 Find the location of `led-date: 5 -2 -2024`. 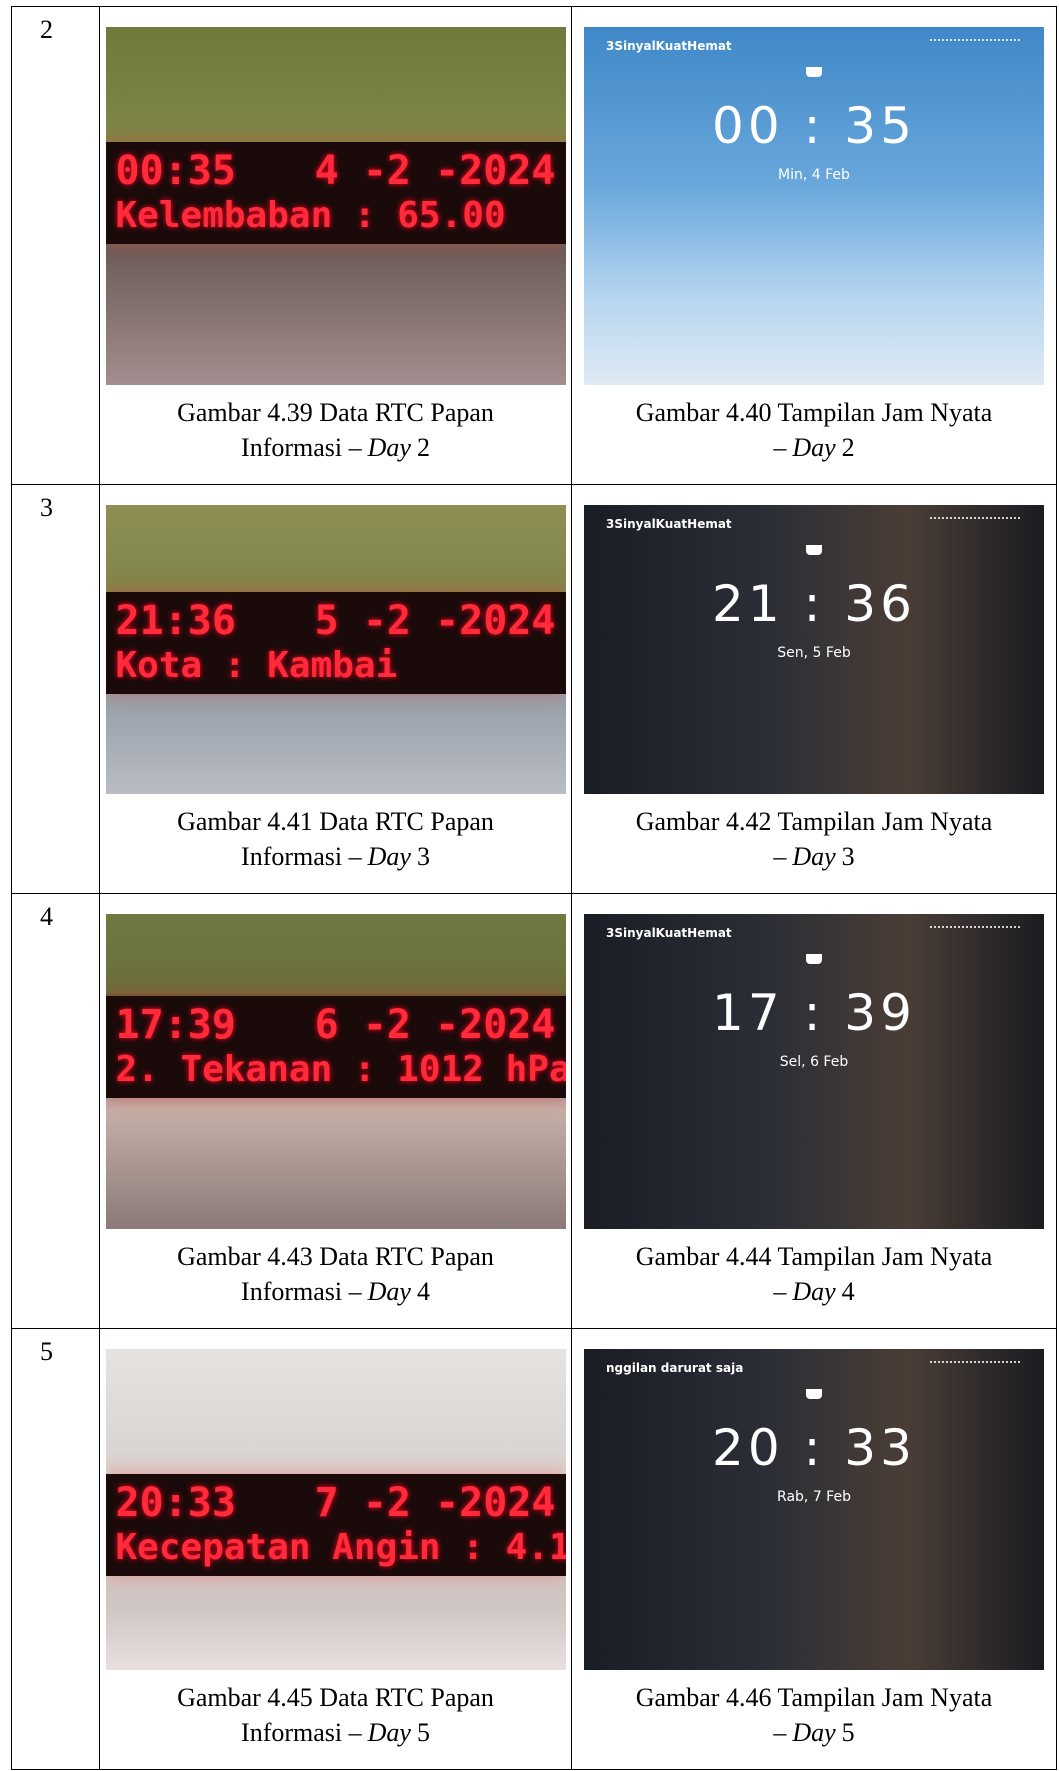

led-date: 5 -2 -2024 is located at coordinates (435, 621).